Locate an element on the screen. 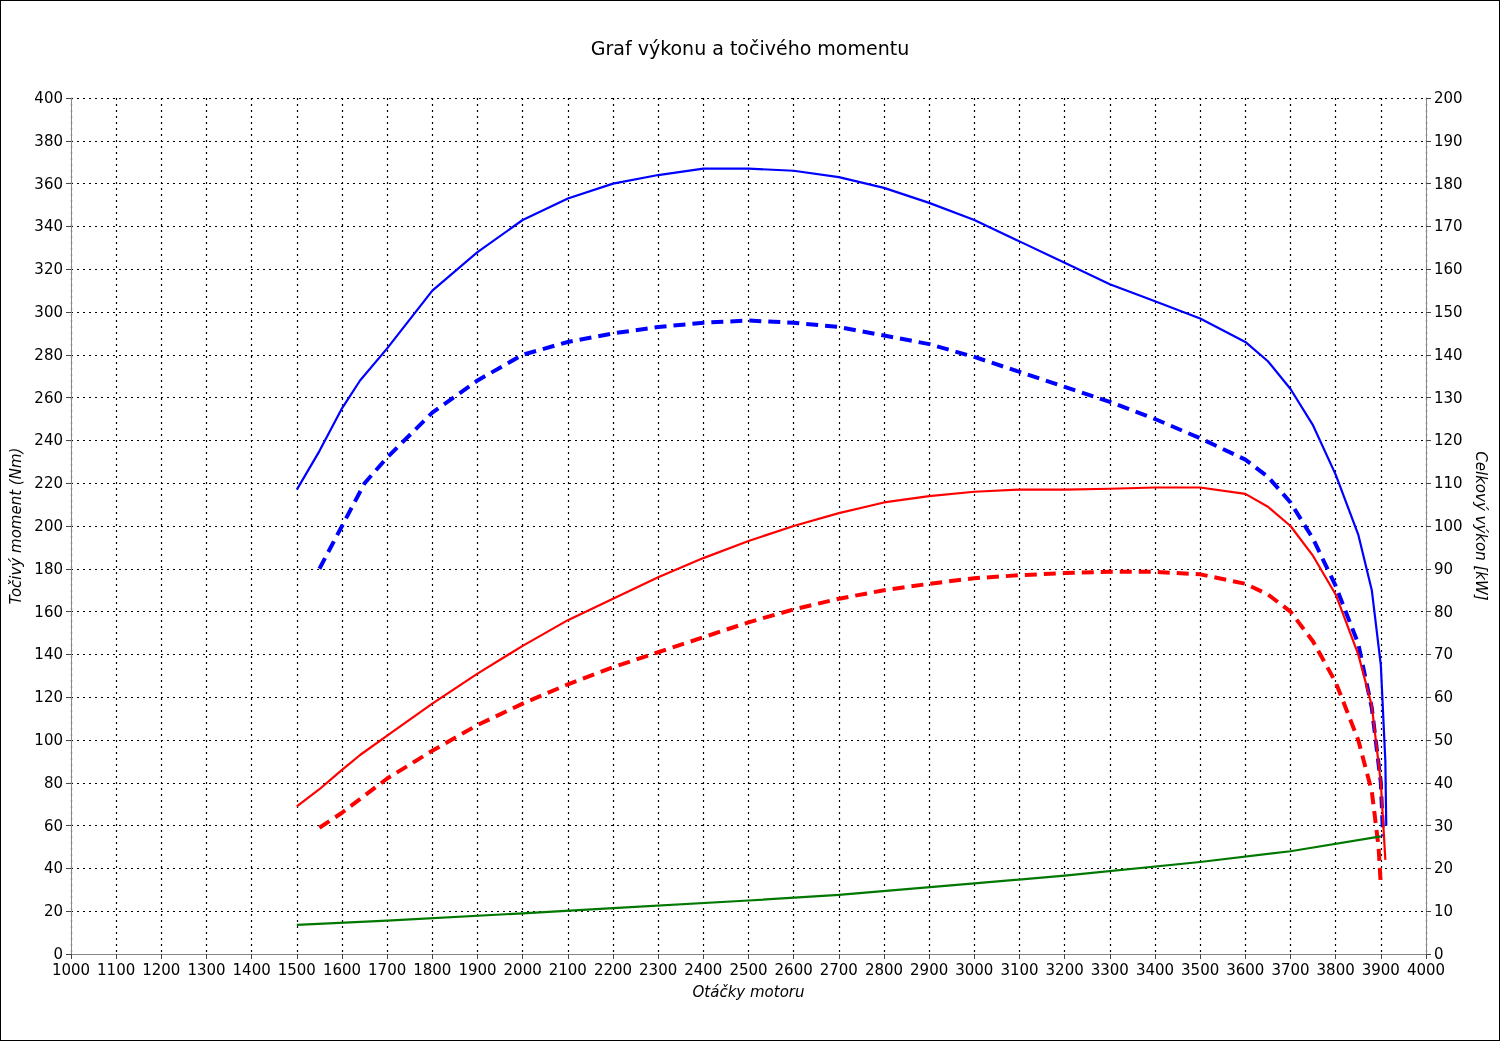 This screenshot has height=1041, width=1500. x-tick-label: 1400 is located at coordinates (251, 969).